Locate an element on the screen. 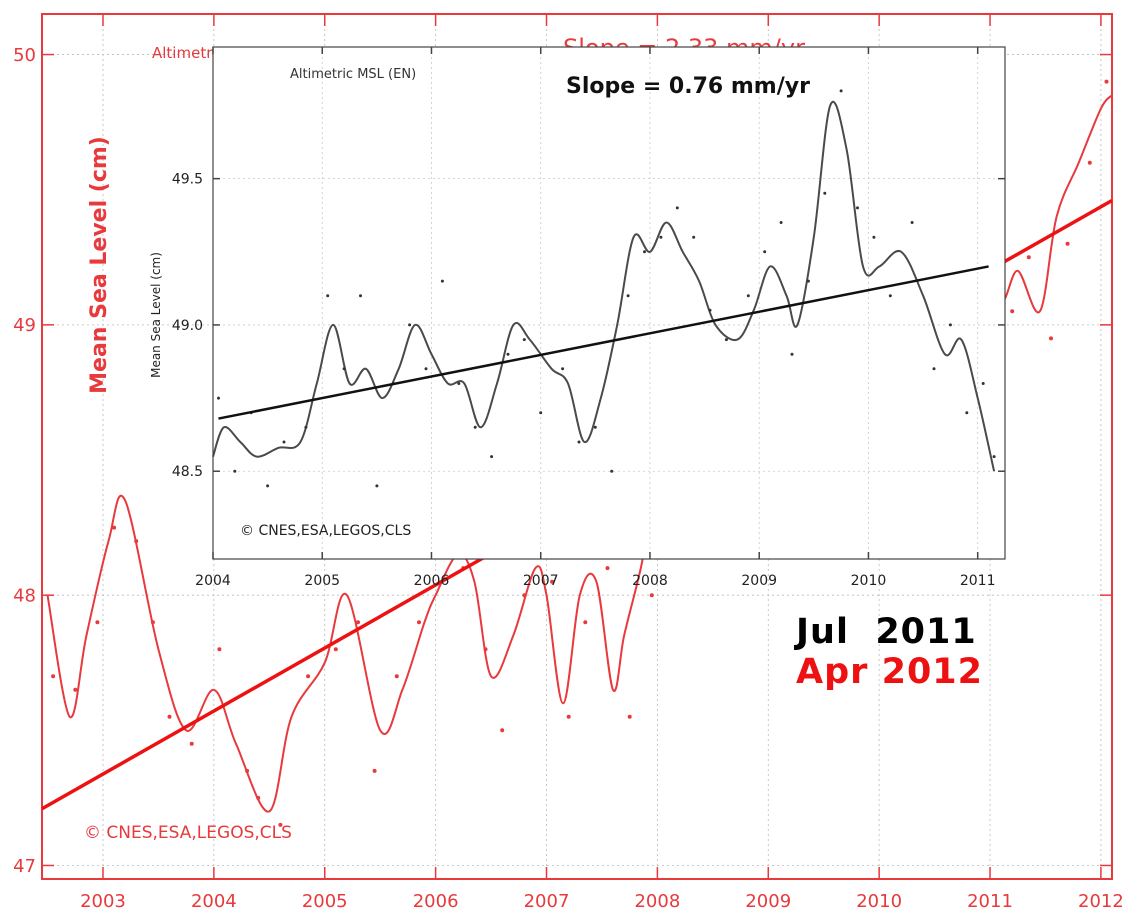 This screenshot has height=919, width=1127. date-label-apr-2012: Apr 2012 is located at coordinates (889, 672).